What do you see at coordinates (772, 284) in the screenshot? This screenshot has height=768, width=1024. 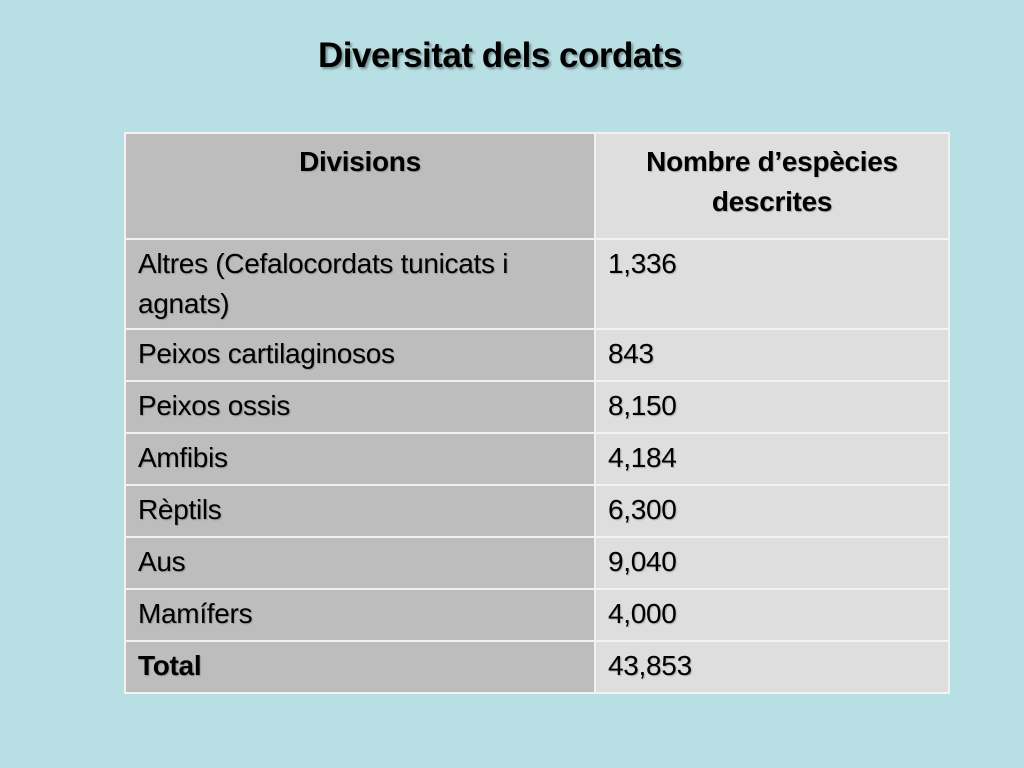 I see `count-cell: 1,336` at bounding box center [772, 284].